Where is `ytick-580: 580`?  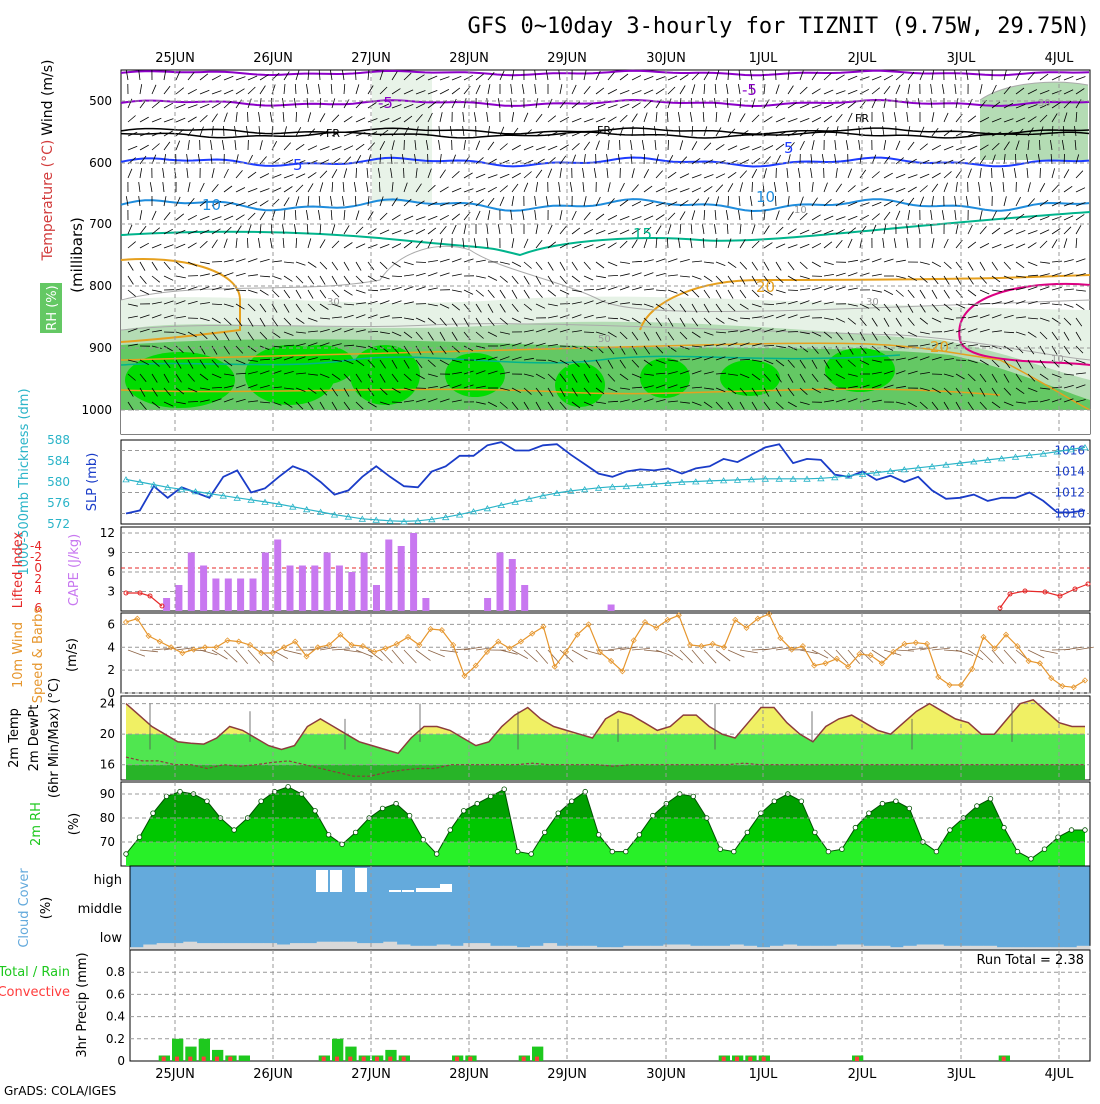 ytick-580: 580 is located at coordinates (58, 482).